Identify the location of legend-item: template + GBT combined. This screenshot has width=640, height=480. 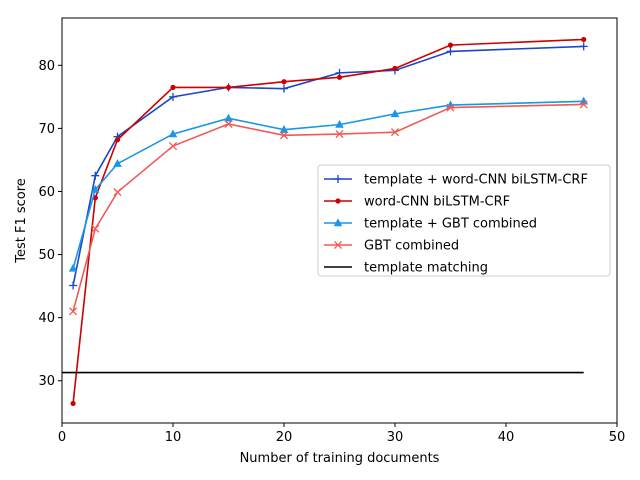
(430, 224).